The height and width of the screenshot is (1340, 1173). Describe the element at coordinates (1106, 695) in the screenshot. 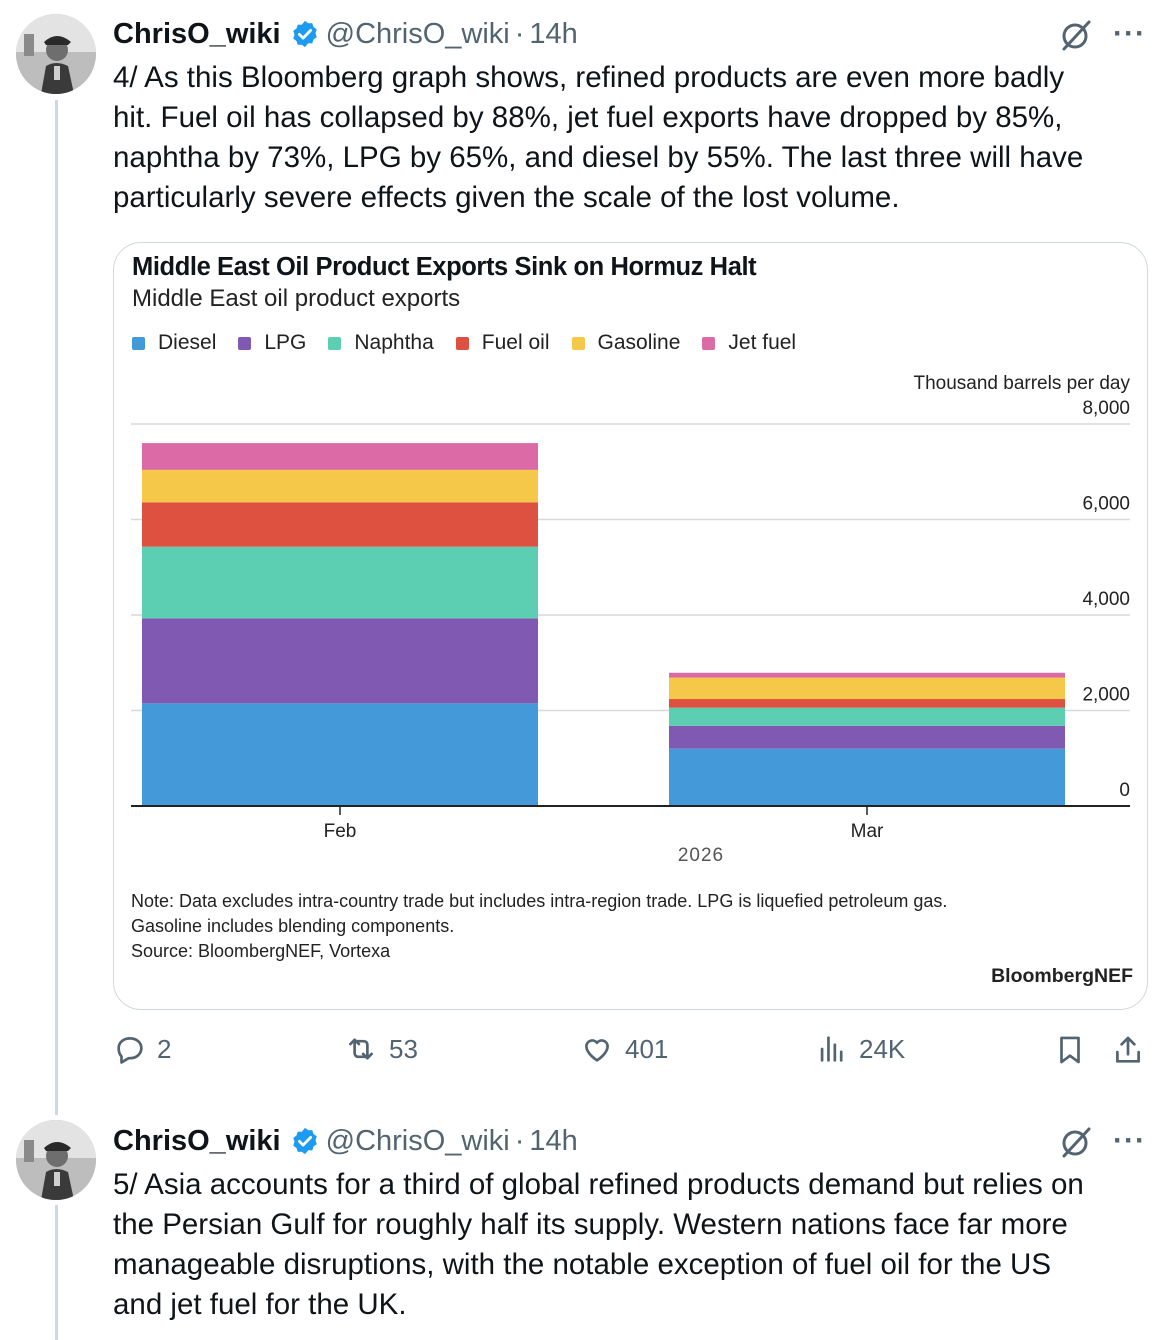

I see `y-tick-label: 2,000` at that location.